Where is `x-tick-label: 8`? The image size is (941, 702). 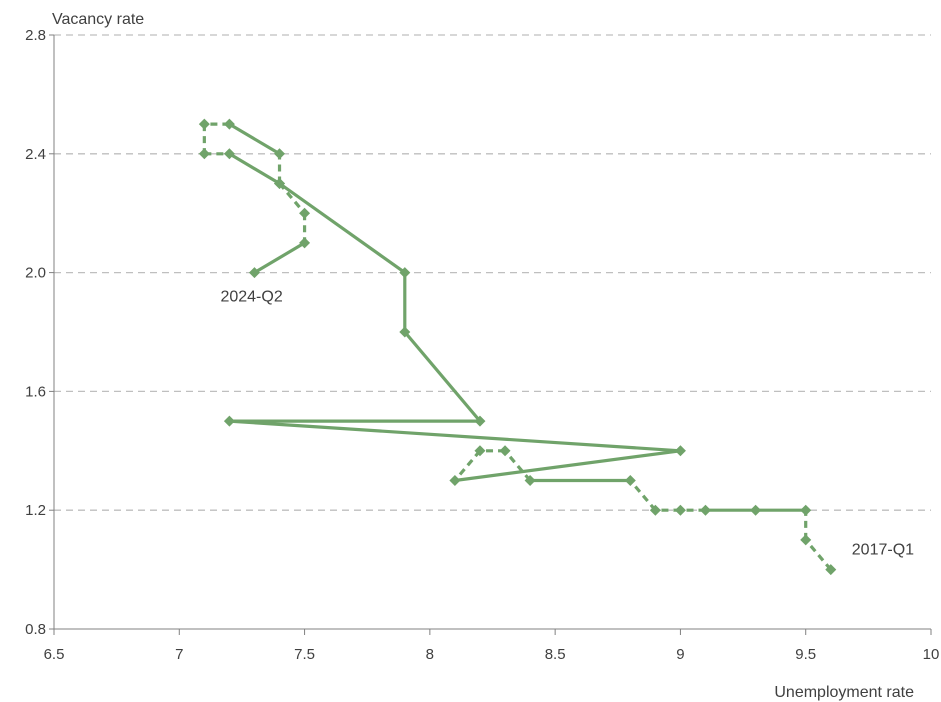 x-tick-label: 8 is located at coordinates (430, 654).